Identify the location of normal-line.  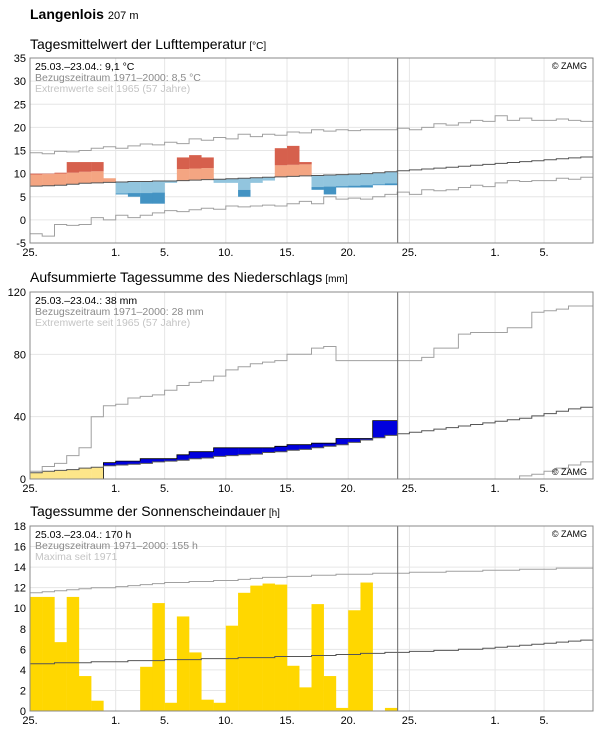
(311, 652).